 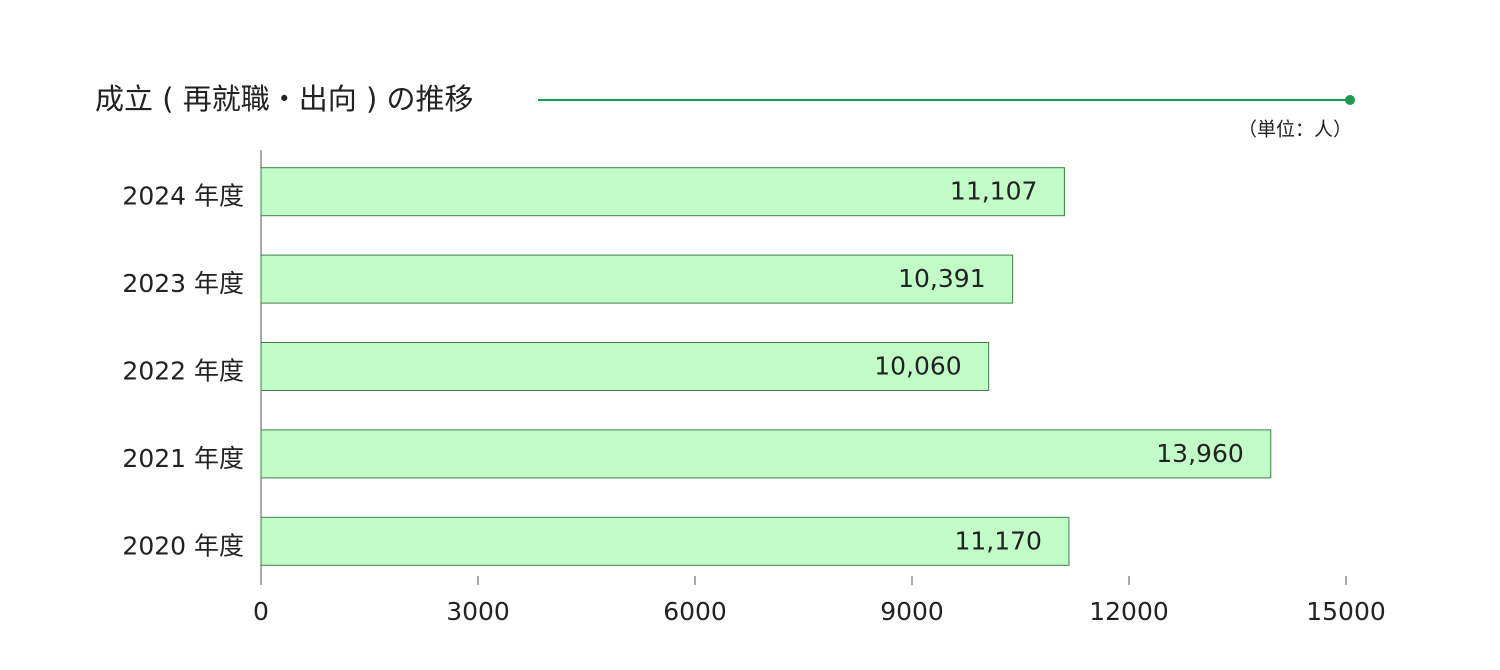 What do you see at coordinates (1129, 611) in the screenshot?
I see `x-tick-label: 12000` at bounding box center [1129, 611].